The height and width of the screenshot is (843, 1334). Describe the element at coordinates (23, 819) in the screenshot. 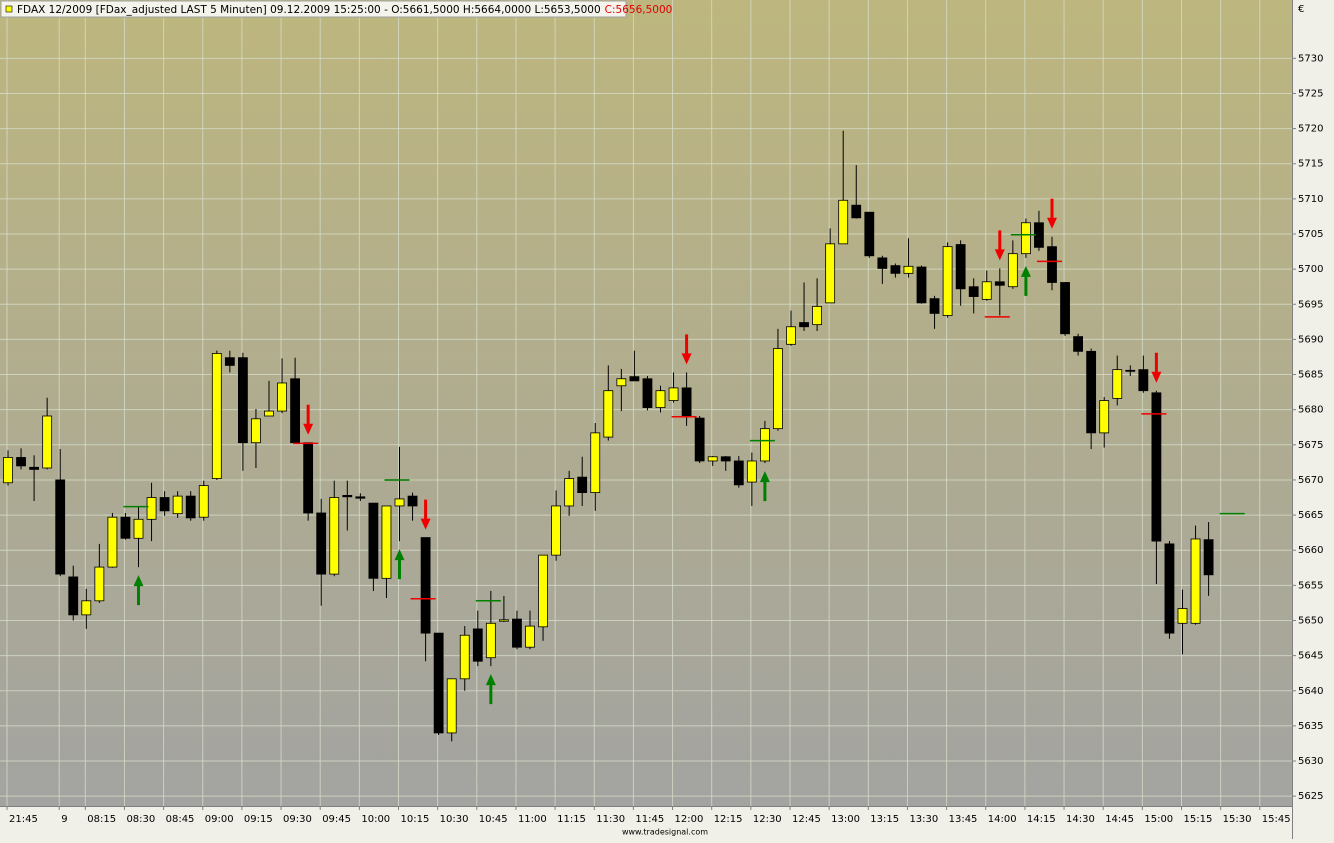

I see `x-tick-label: 21:45` at that location.